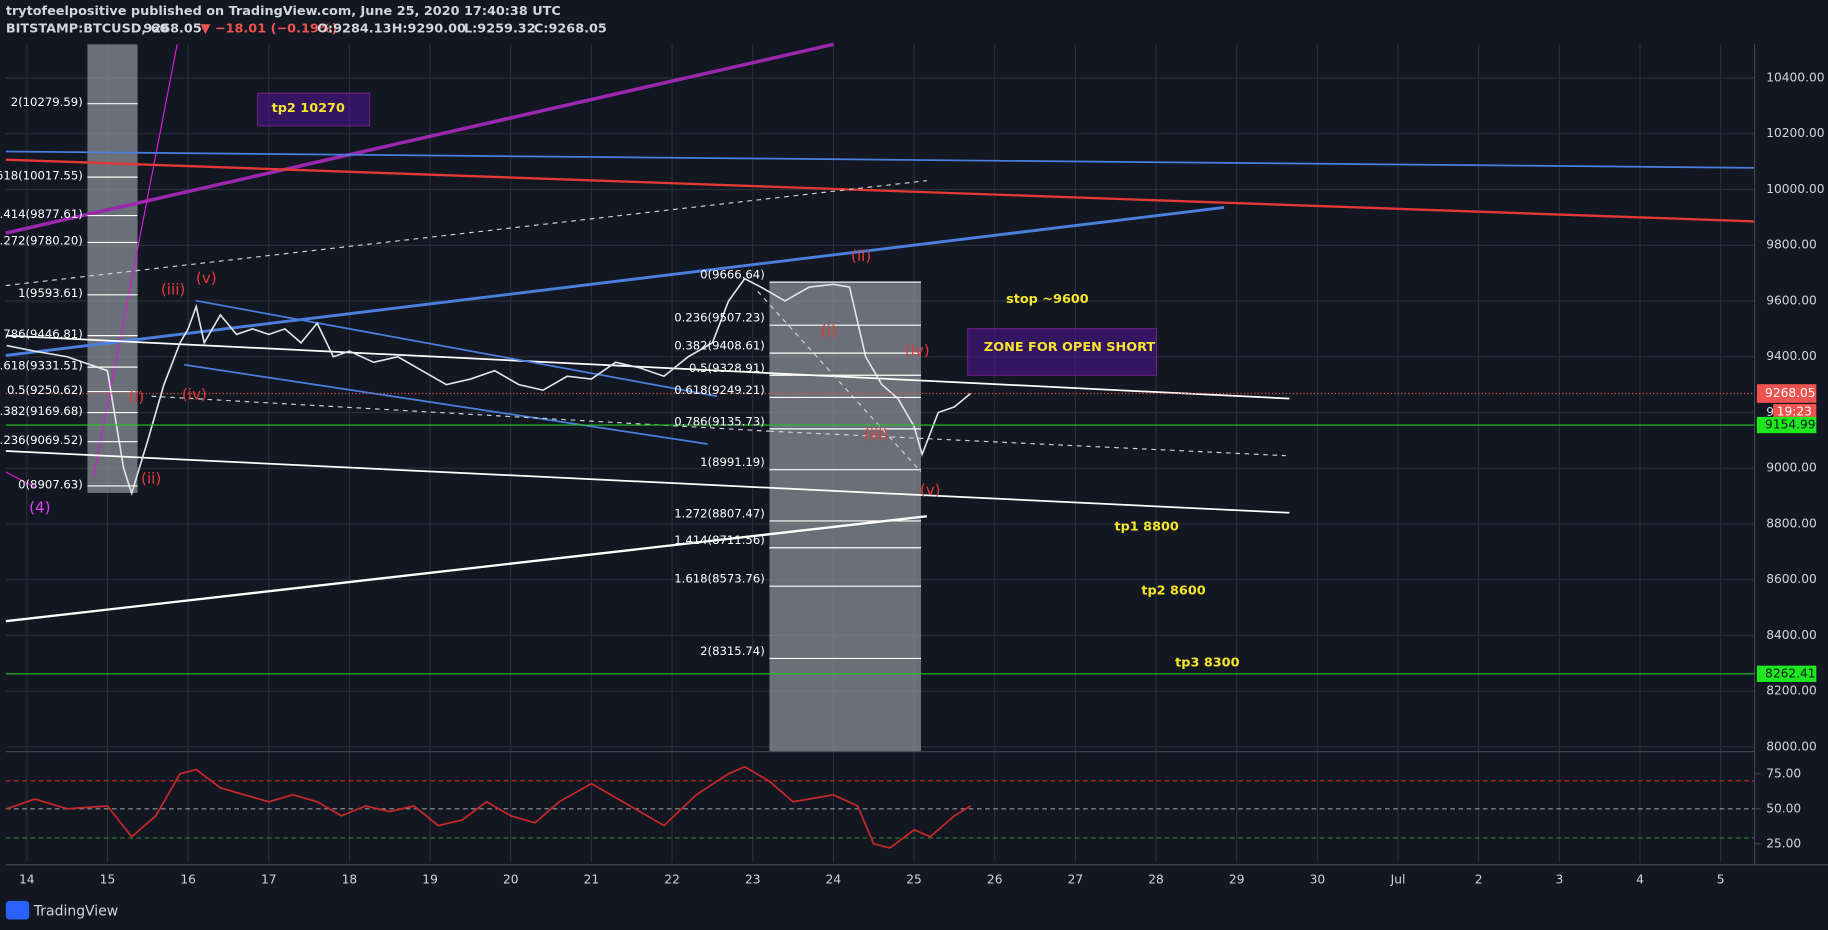 This screenshot has width=1828, height=930. I want to click on fib-label: 0.618(9331.51), so click(41, 365).